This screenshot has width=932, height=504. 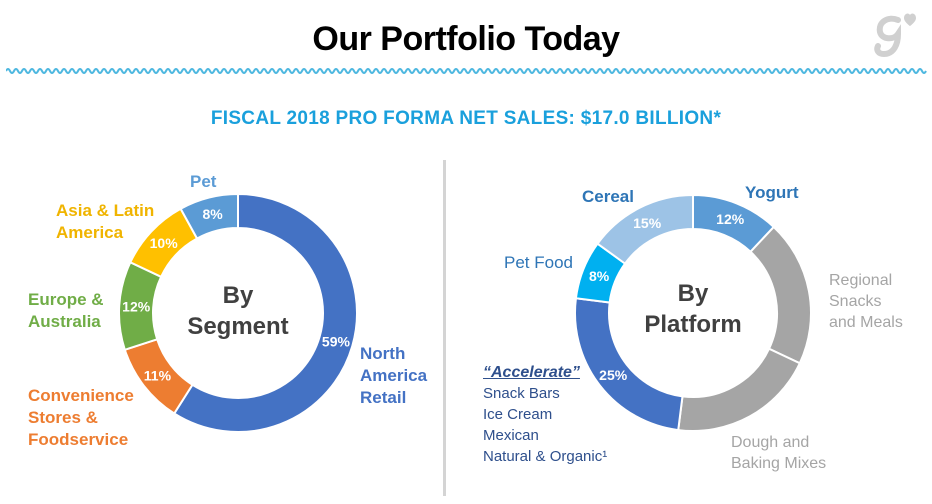 I want to click on accelerate-item: Mexican, so click(x=511, y=435).